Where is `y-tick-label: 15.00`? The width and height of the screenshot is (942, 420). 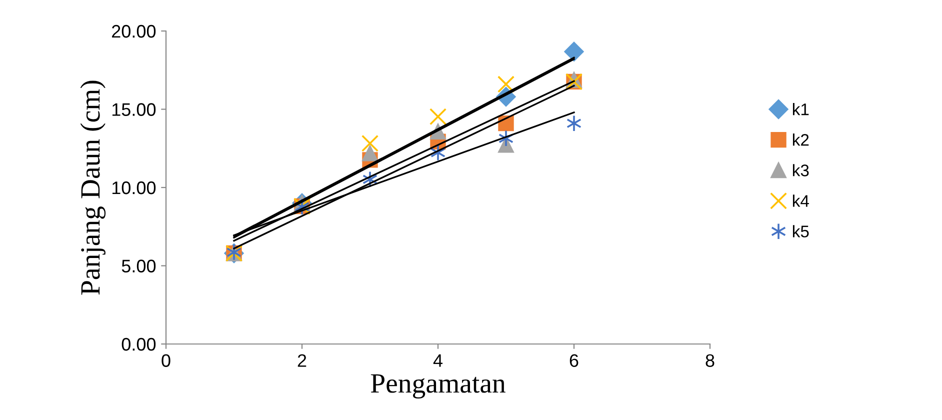
y-tick-label: 15.00 is located at coordinates (134, 109).